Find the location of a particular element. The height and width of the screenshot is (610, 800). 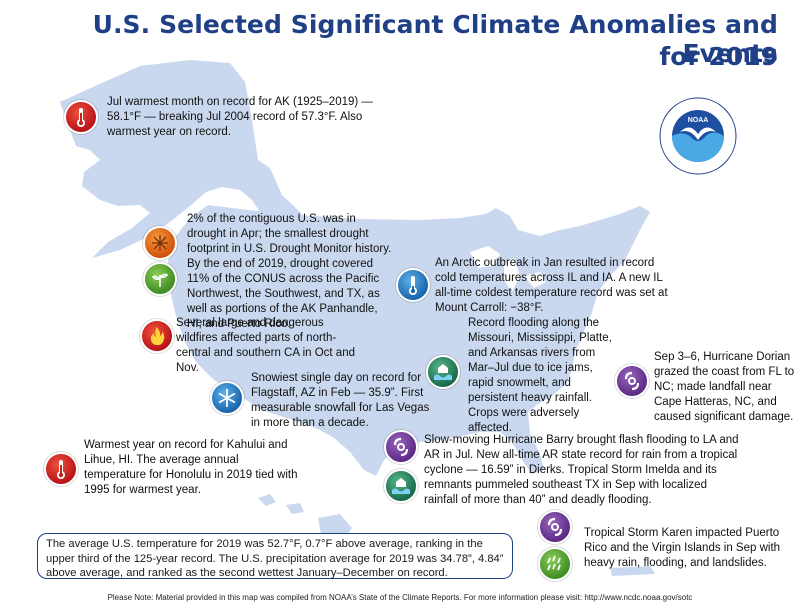

noaa-logo: NOAA is located at coordinates (698, 136).